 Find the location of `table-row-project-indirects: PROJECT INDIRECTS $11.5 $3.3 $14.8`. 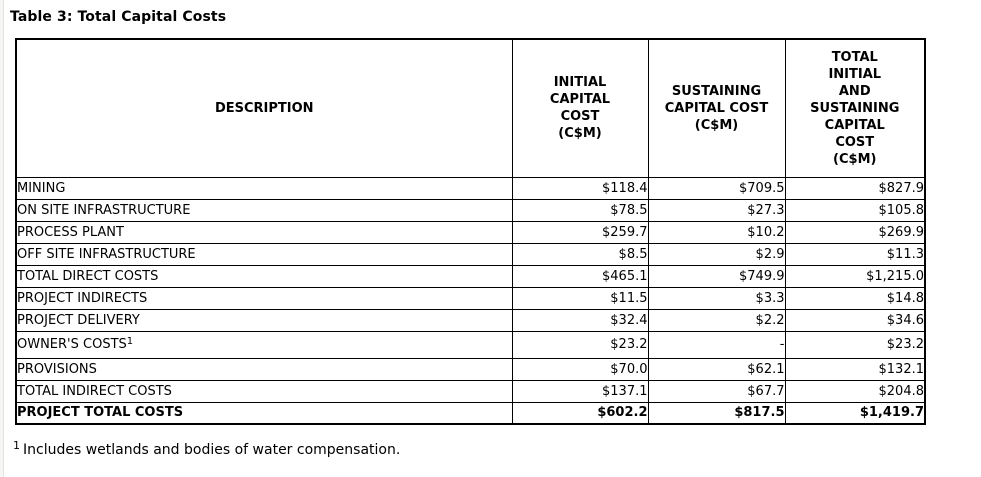

table-row-project-indirects: PROJECT INDIRECTS $11.5 $3.3 $14.8 is located at coordinates (470, 298).